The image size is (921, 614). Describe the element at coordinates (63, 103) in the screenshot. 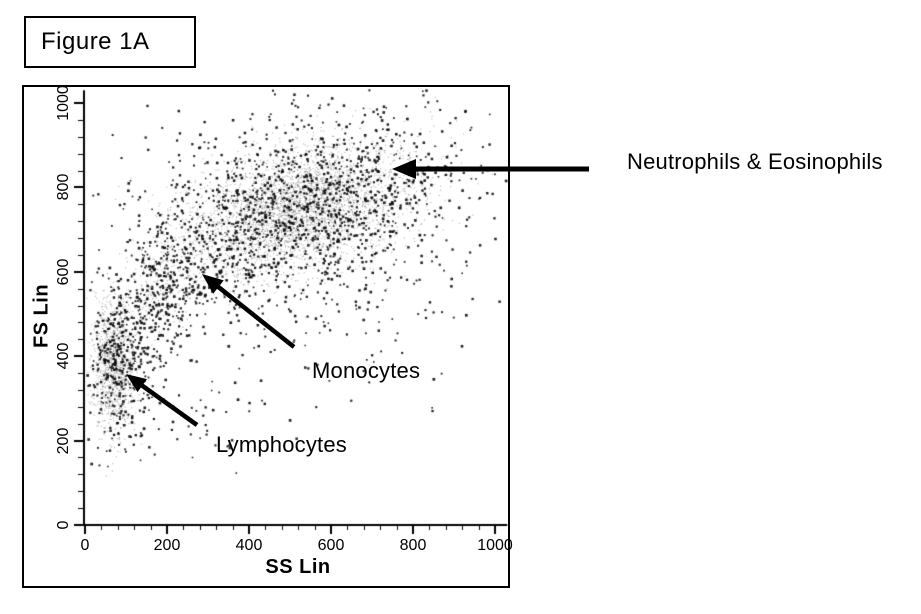

I see `y-tick-label: 1000` at that location.